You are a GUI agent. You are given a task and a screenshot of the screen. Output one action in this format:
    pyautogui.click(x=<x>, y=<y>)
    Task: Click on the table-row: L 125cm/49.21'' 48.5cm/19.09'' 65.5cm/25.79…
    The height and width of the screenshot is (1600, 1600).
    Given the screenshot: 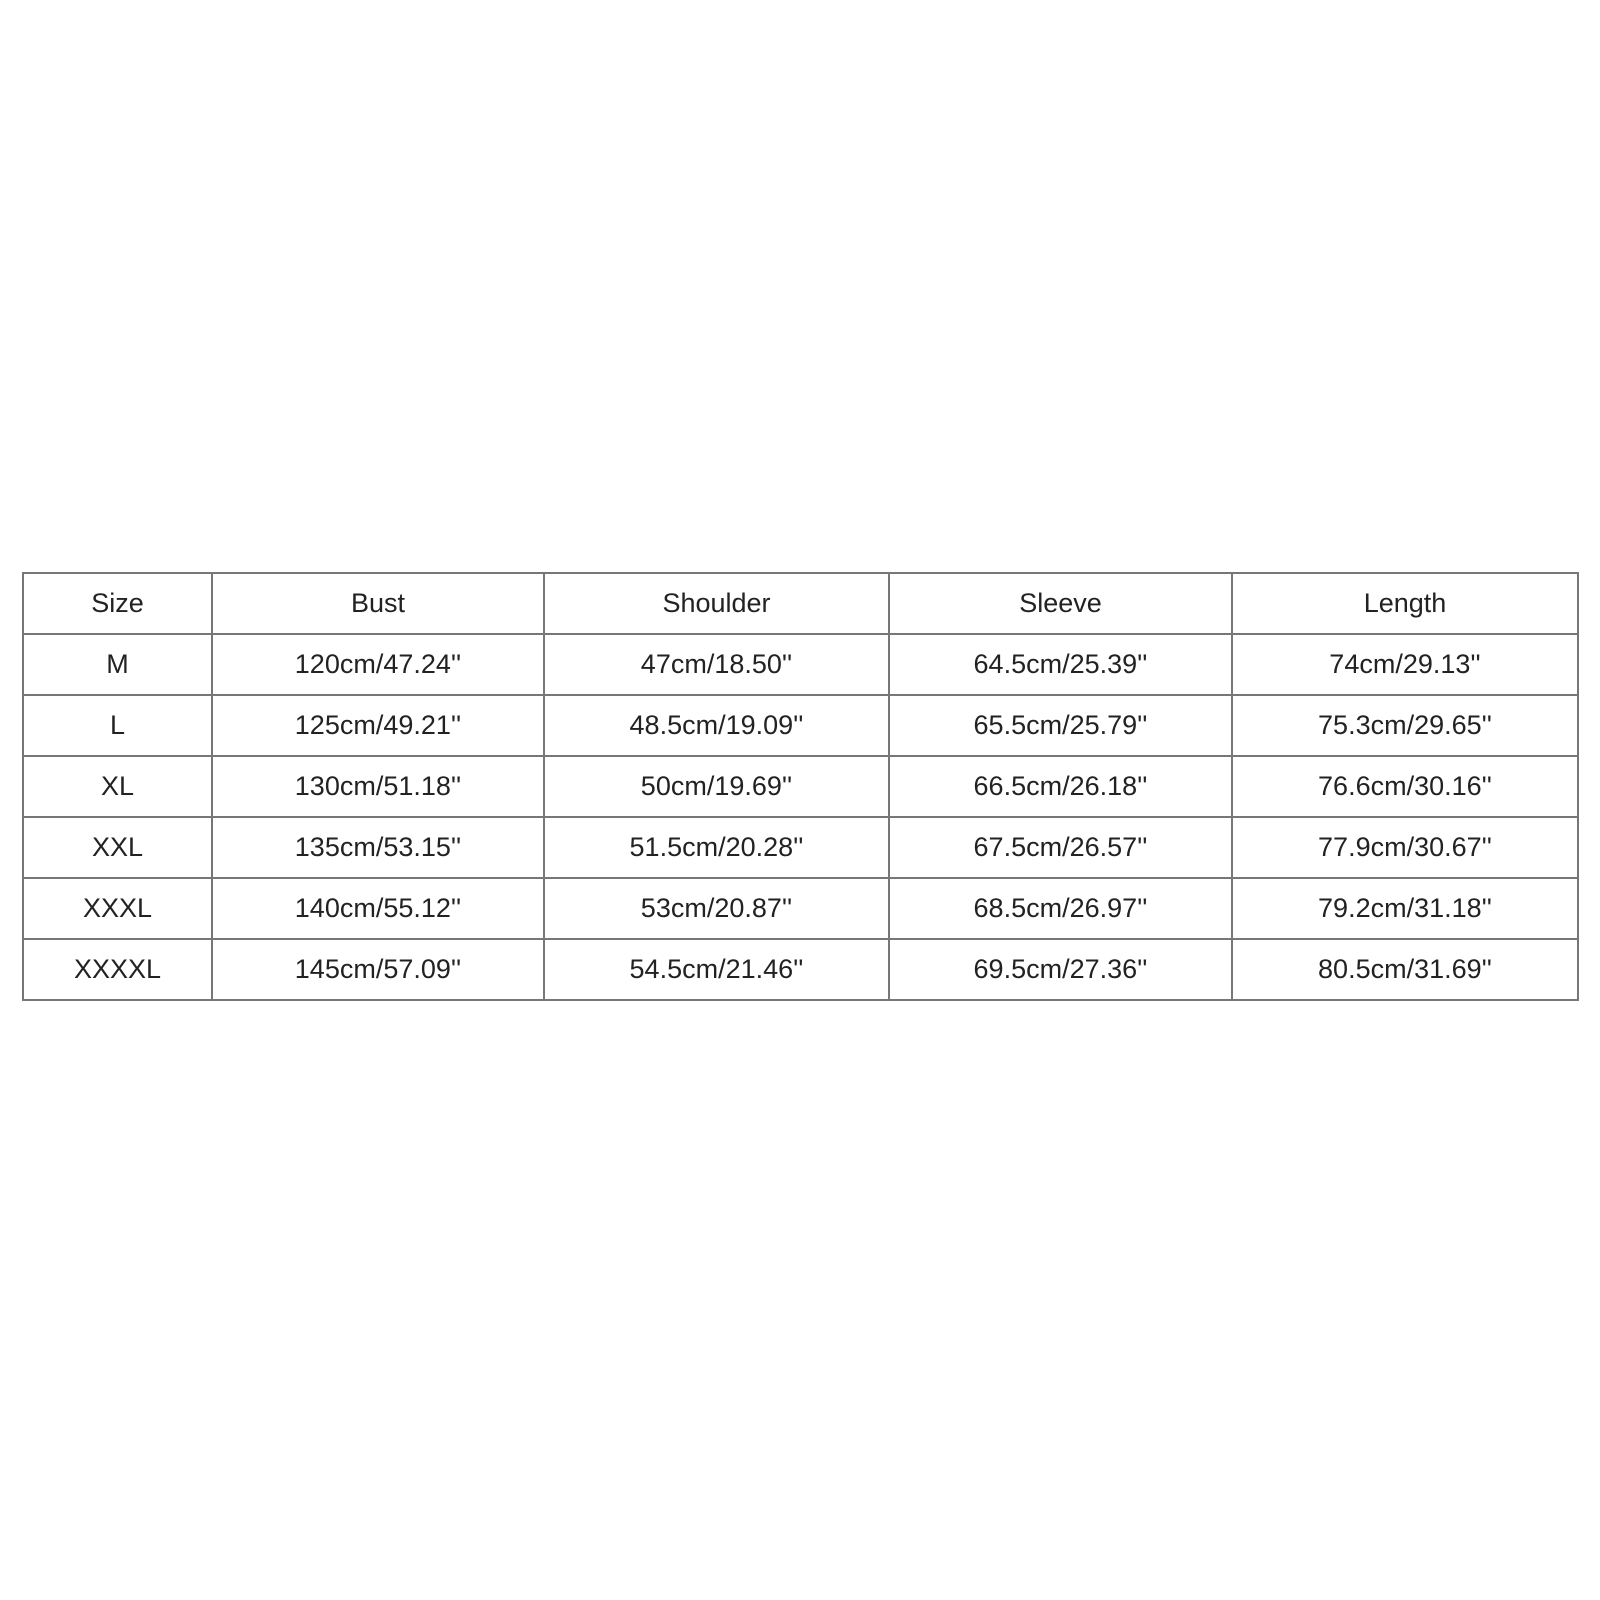 What is the action you would take?
    pyautogui.click(x=800, y=725)
    